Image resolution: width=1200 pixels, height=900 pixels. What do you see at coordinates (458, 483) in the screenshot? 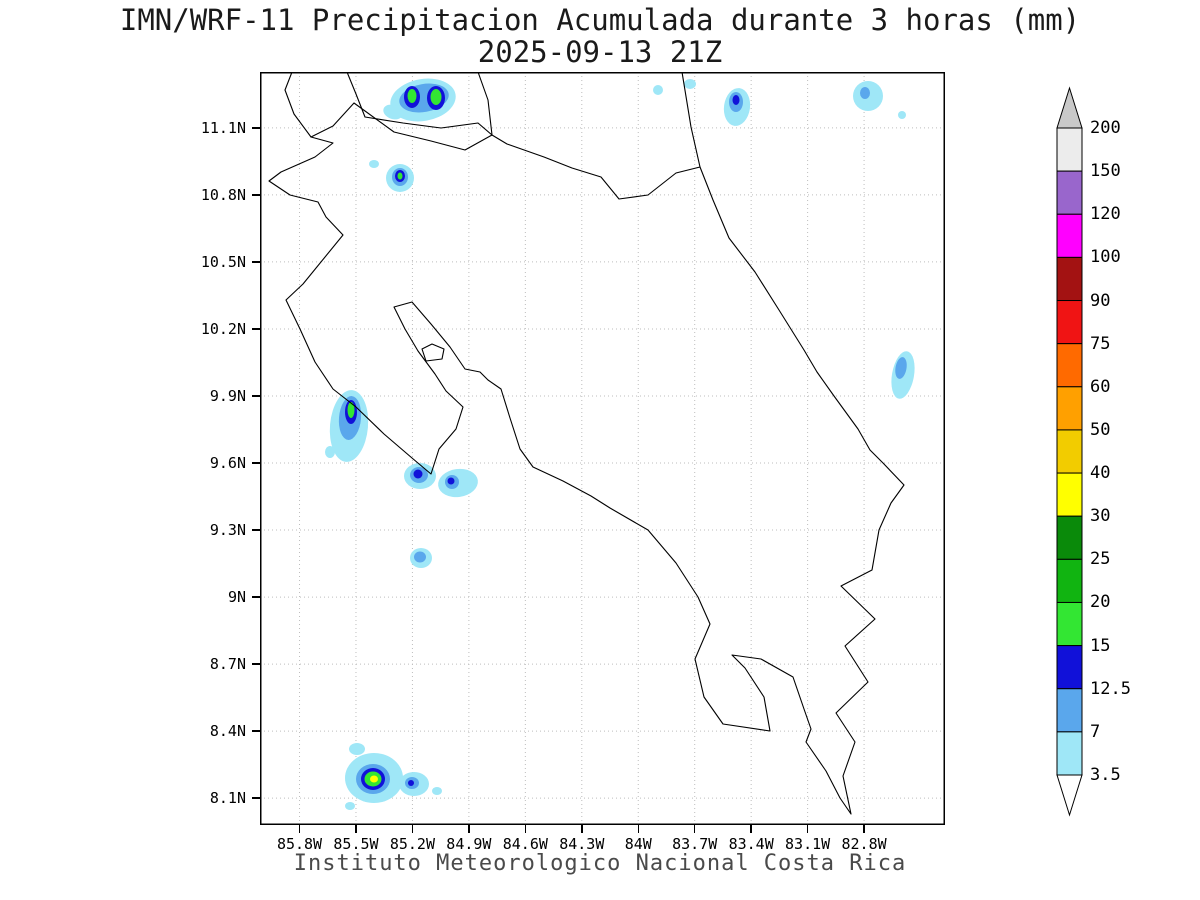
I see `precip-cell-nicoya-south-east` at bounding box center [458, 483].